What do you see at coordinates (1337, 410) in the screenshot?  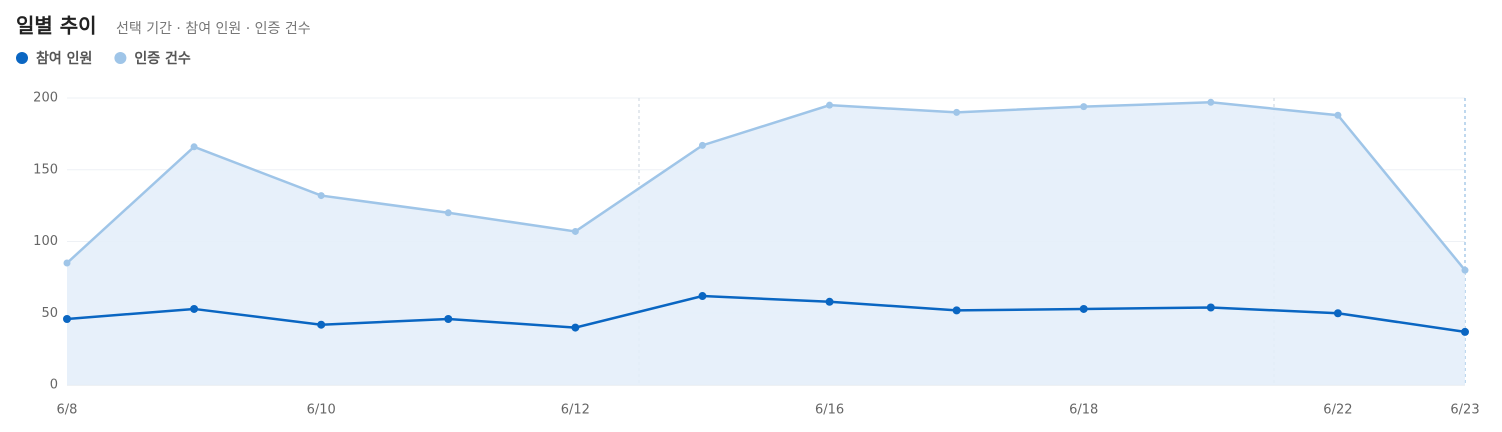 I see `x-tick-label: 6/22` at bounding box center [1337, 410].